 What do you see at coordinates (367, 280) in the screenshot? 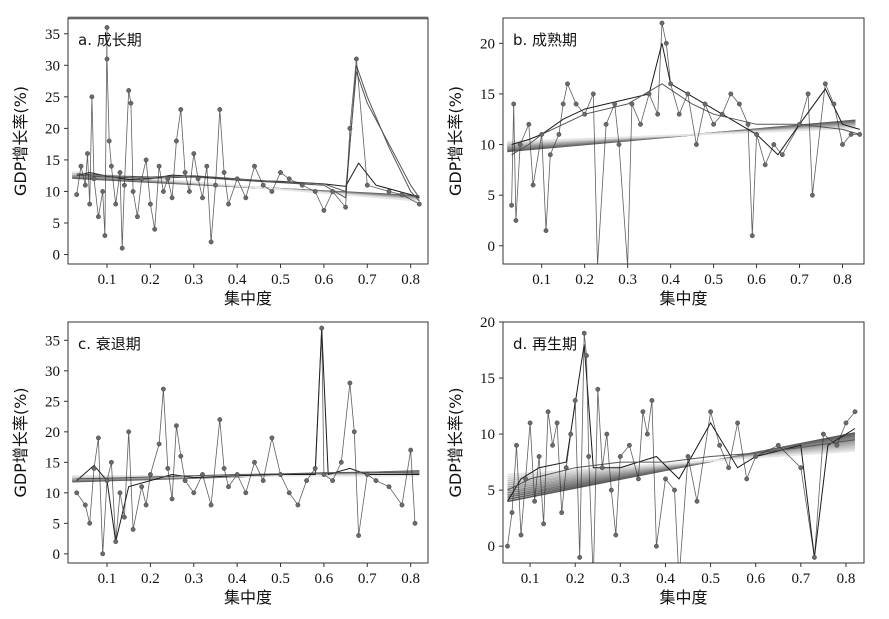
I see `x-tick-label: 0.7` at bounding box center [367, 280].